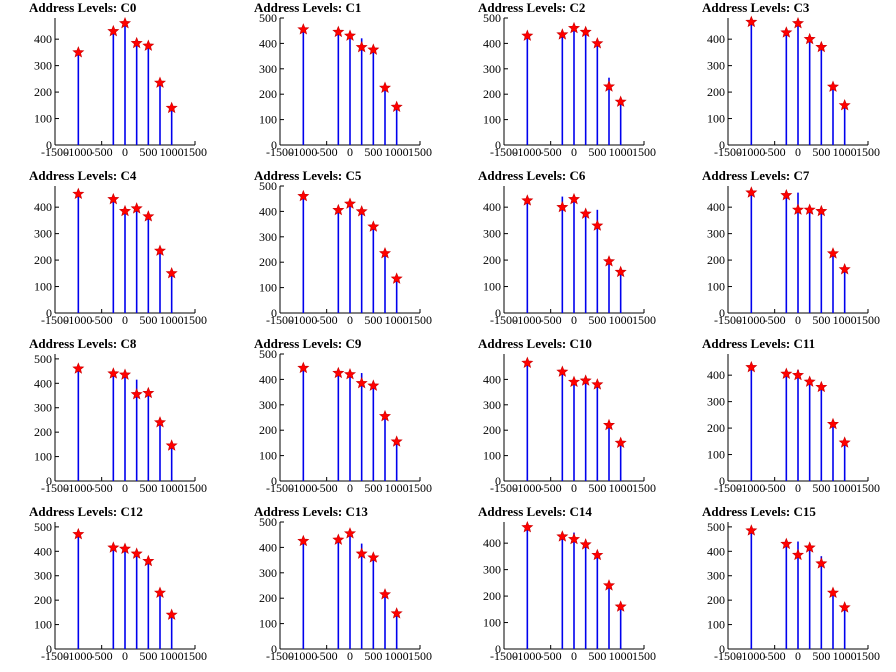 The height and width of the screenshot is (672, 896). I want to click on y-tick-label: 500, so click(268, 354).